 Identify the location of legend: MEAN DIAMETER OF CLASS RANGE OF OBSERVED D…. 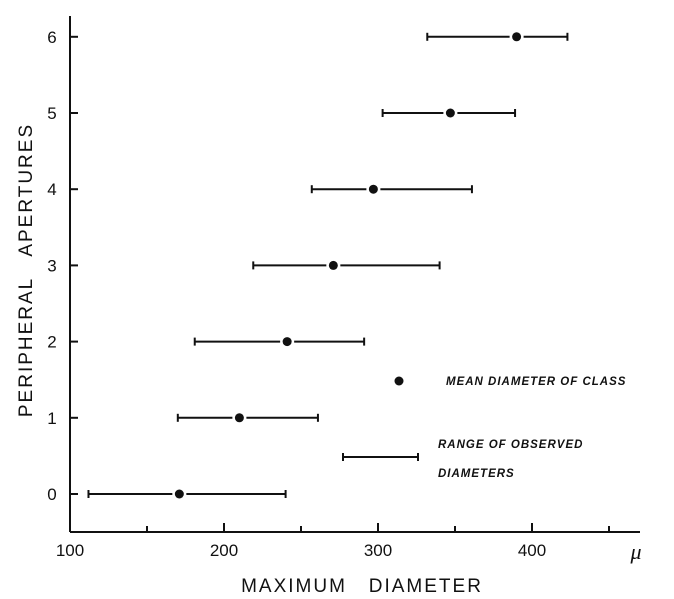
(484, 428).